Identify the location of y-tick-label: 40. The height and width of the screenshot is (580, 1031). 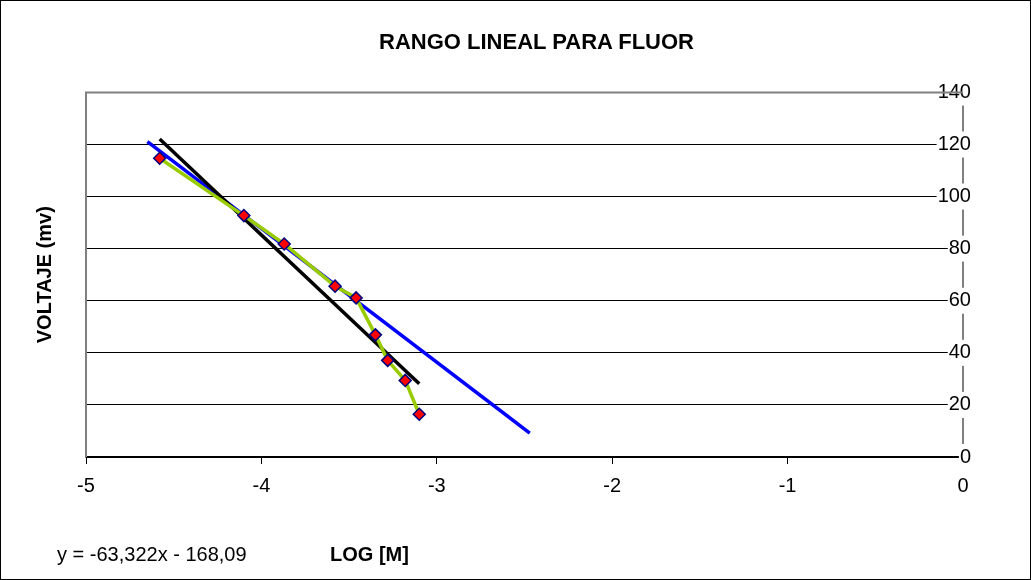
(959, 351).